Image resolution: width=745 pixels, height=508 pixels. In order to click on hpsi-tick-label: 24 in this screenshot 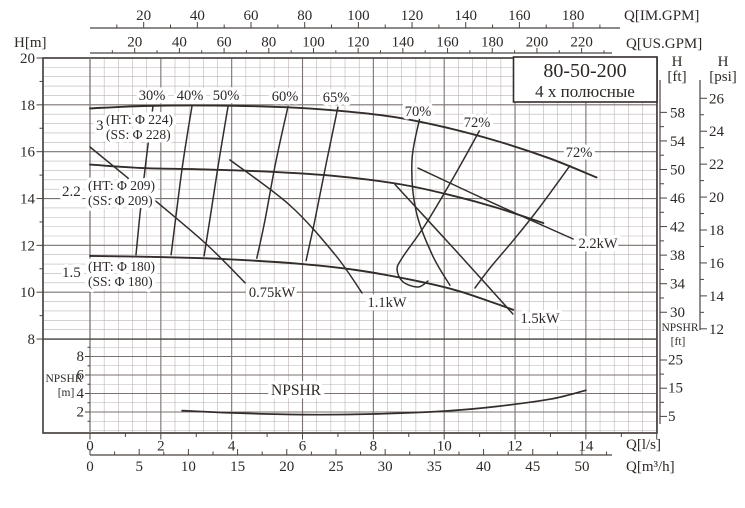, I will do `click(717, 132)`.